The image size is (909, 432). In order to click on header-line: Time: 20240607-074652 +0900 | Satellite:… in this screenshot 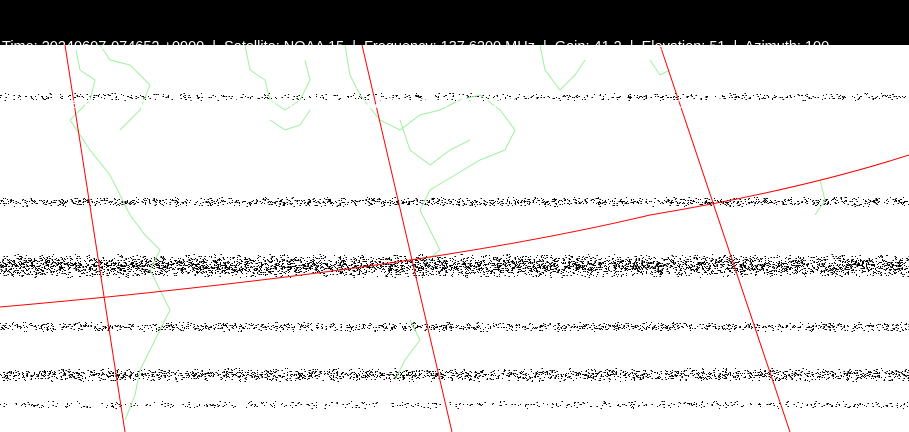, I will do `click(416, 47)`.